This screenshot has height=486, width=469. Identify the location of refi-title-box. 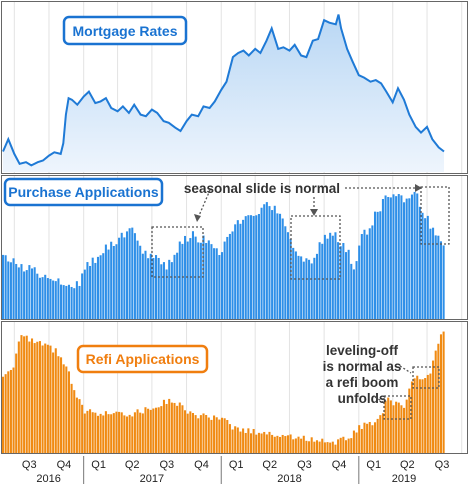
(142, 359).